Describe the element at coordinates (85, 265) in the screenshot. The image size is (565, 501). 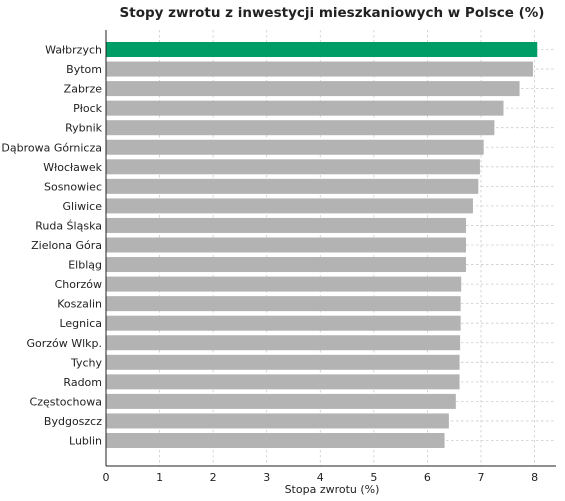
I see `category-label: Elbląg` at that location.